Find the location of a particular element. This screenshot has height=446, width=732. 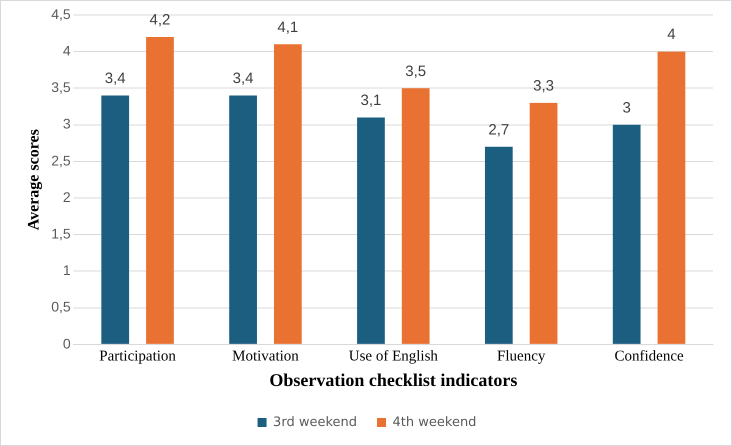

y-tick-label: 3,5 is located at coordinates (61, 87).